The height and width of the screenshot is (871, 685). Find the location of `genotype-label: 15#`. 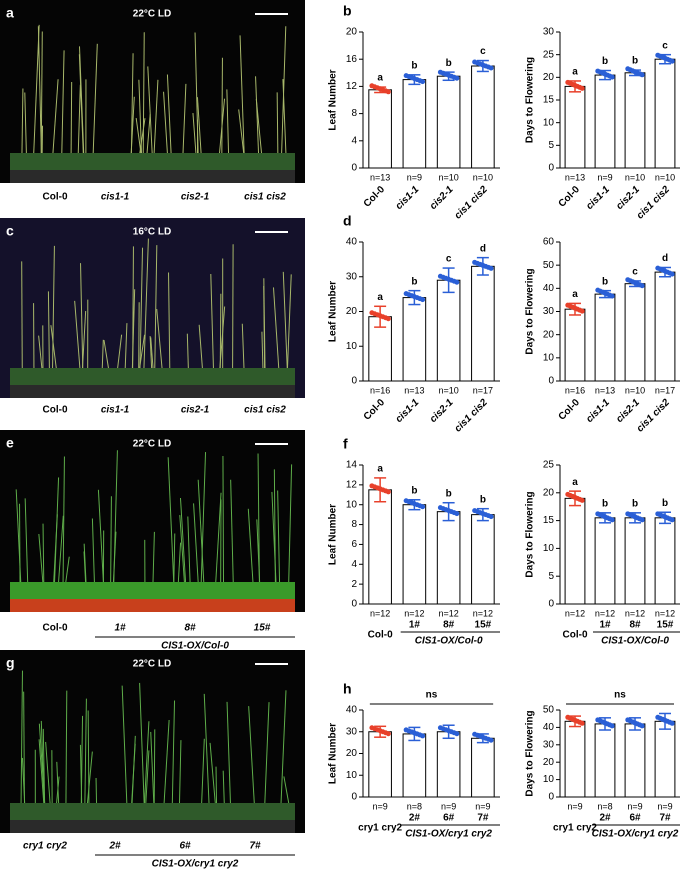

genotype-label: 15# is located at coordinates (262, 628).